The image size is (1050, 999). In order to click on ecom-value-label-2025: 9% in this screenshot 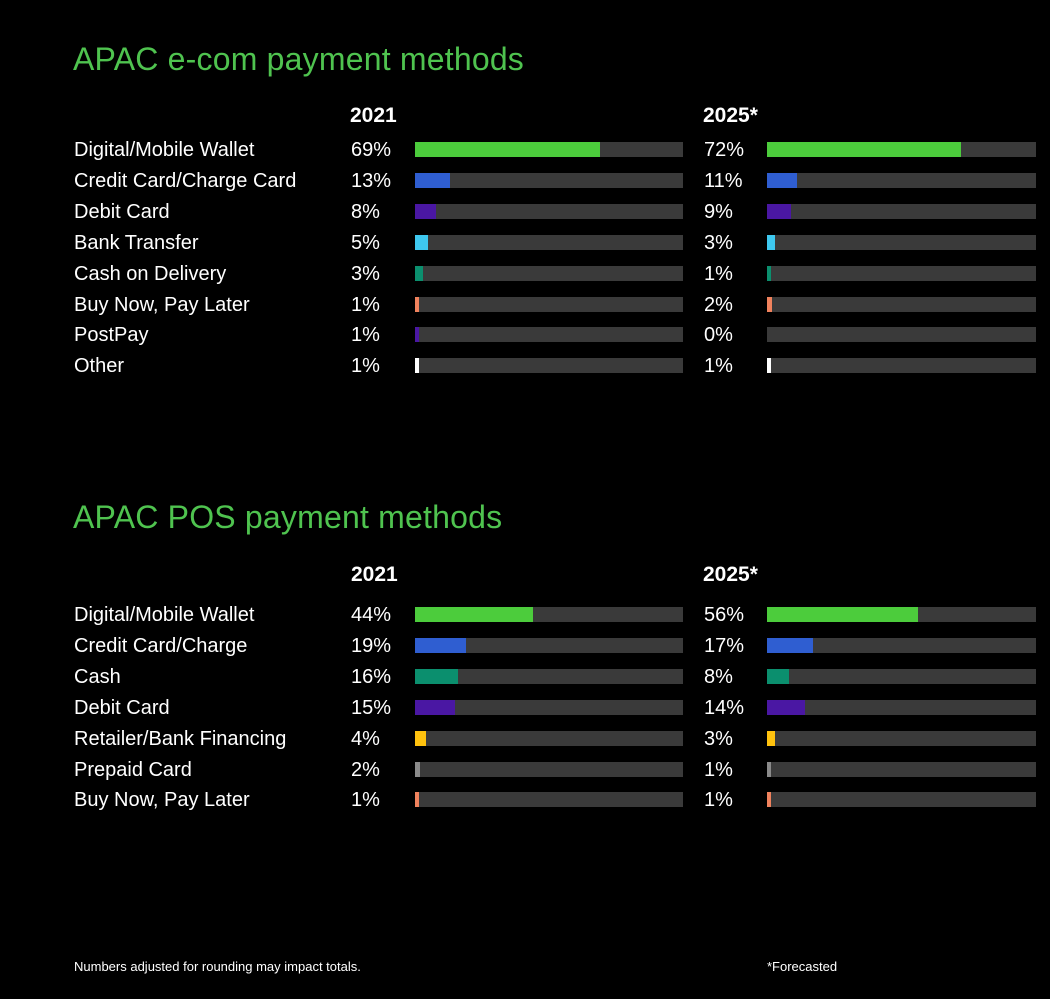, I will do `click(718, 211)`.